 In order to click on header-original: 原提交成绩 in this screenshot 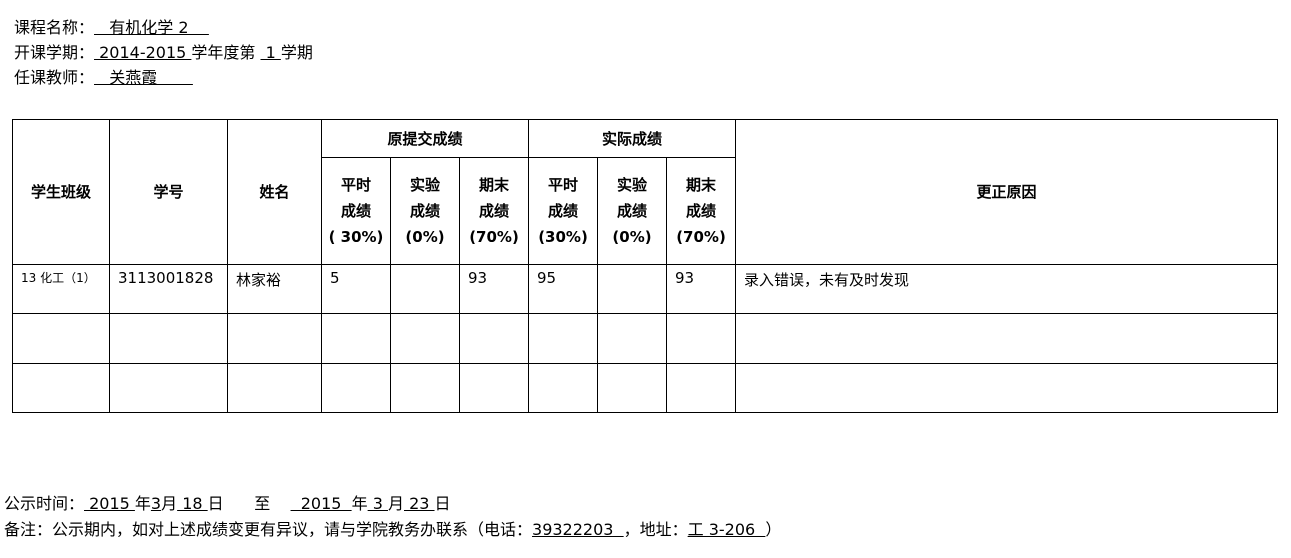, I will do `click(425, 138)`.